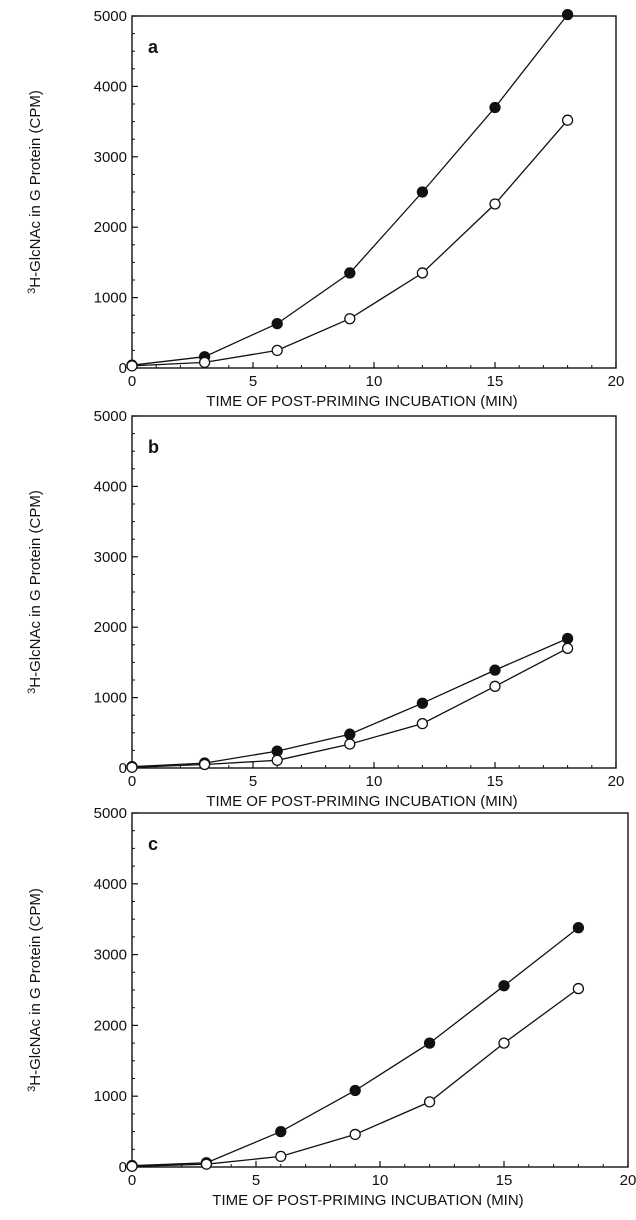 The width and height of the screenshot is (636, 1220). I want to click on panel-letter: a, so click(153, 47).